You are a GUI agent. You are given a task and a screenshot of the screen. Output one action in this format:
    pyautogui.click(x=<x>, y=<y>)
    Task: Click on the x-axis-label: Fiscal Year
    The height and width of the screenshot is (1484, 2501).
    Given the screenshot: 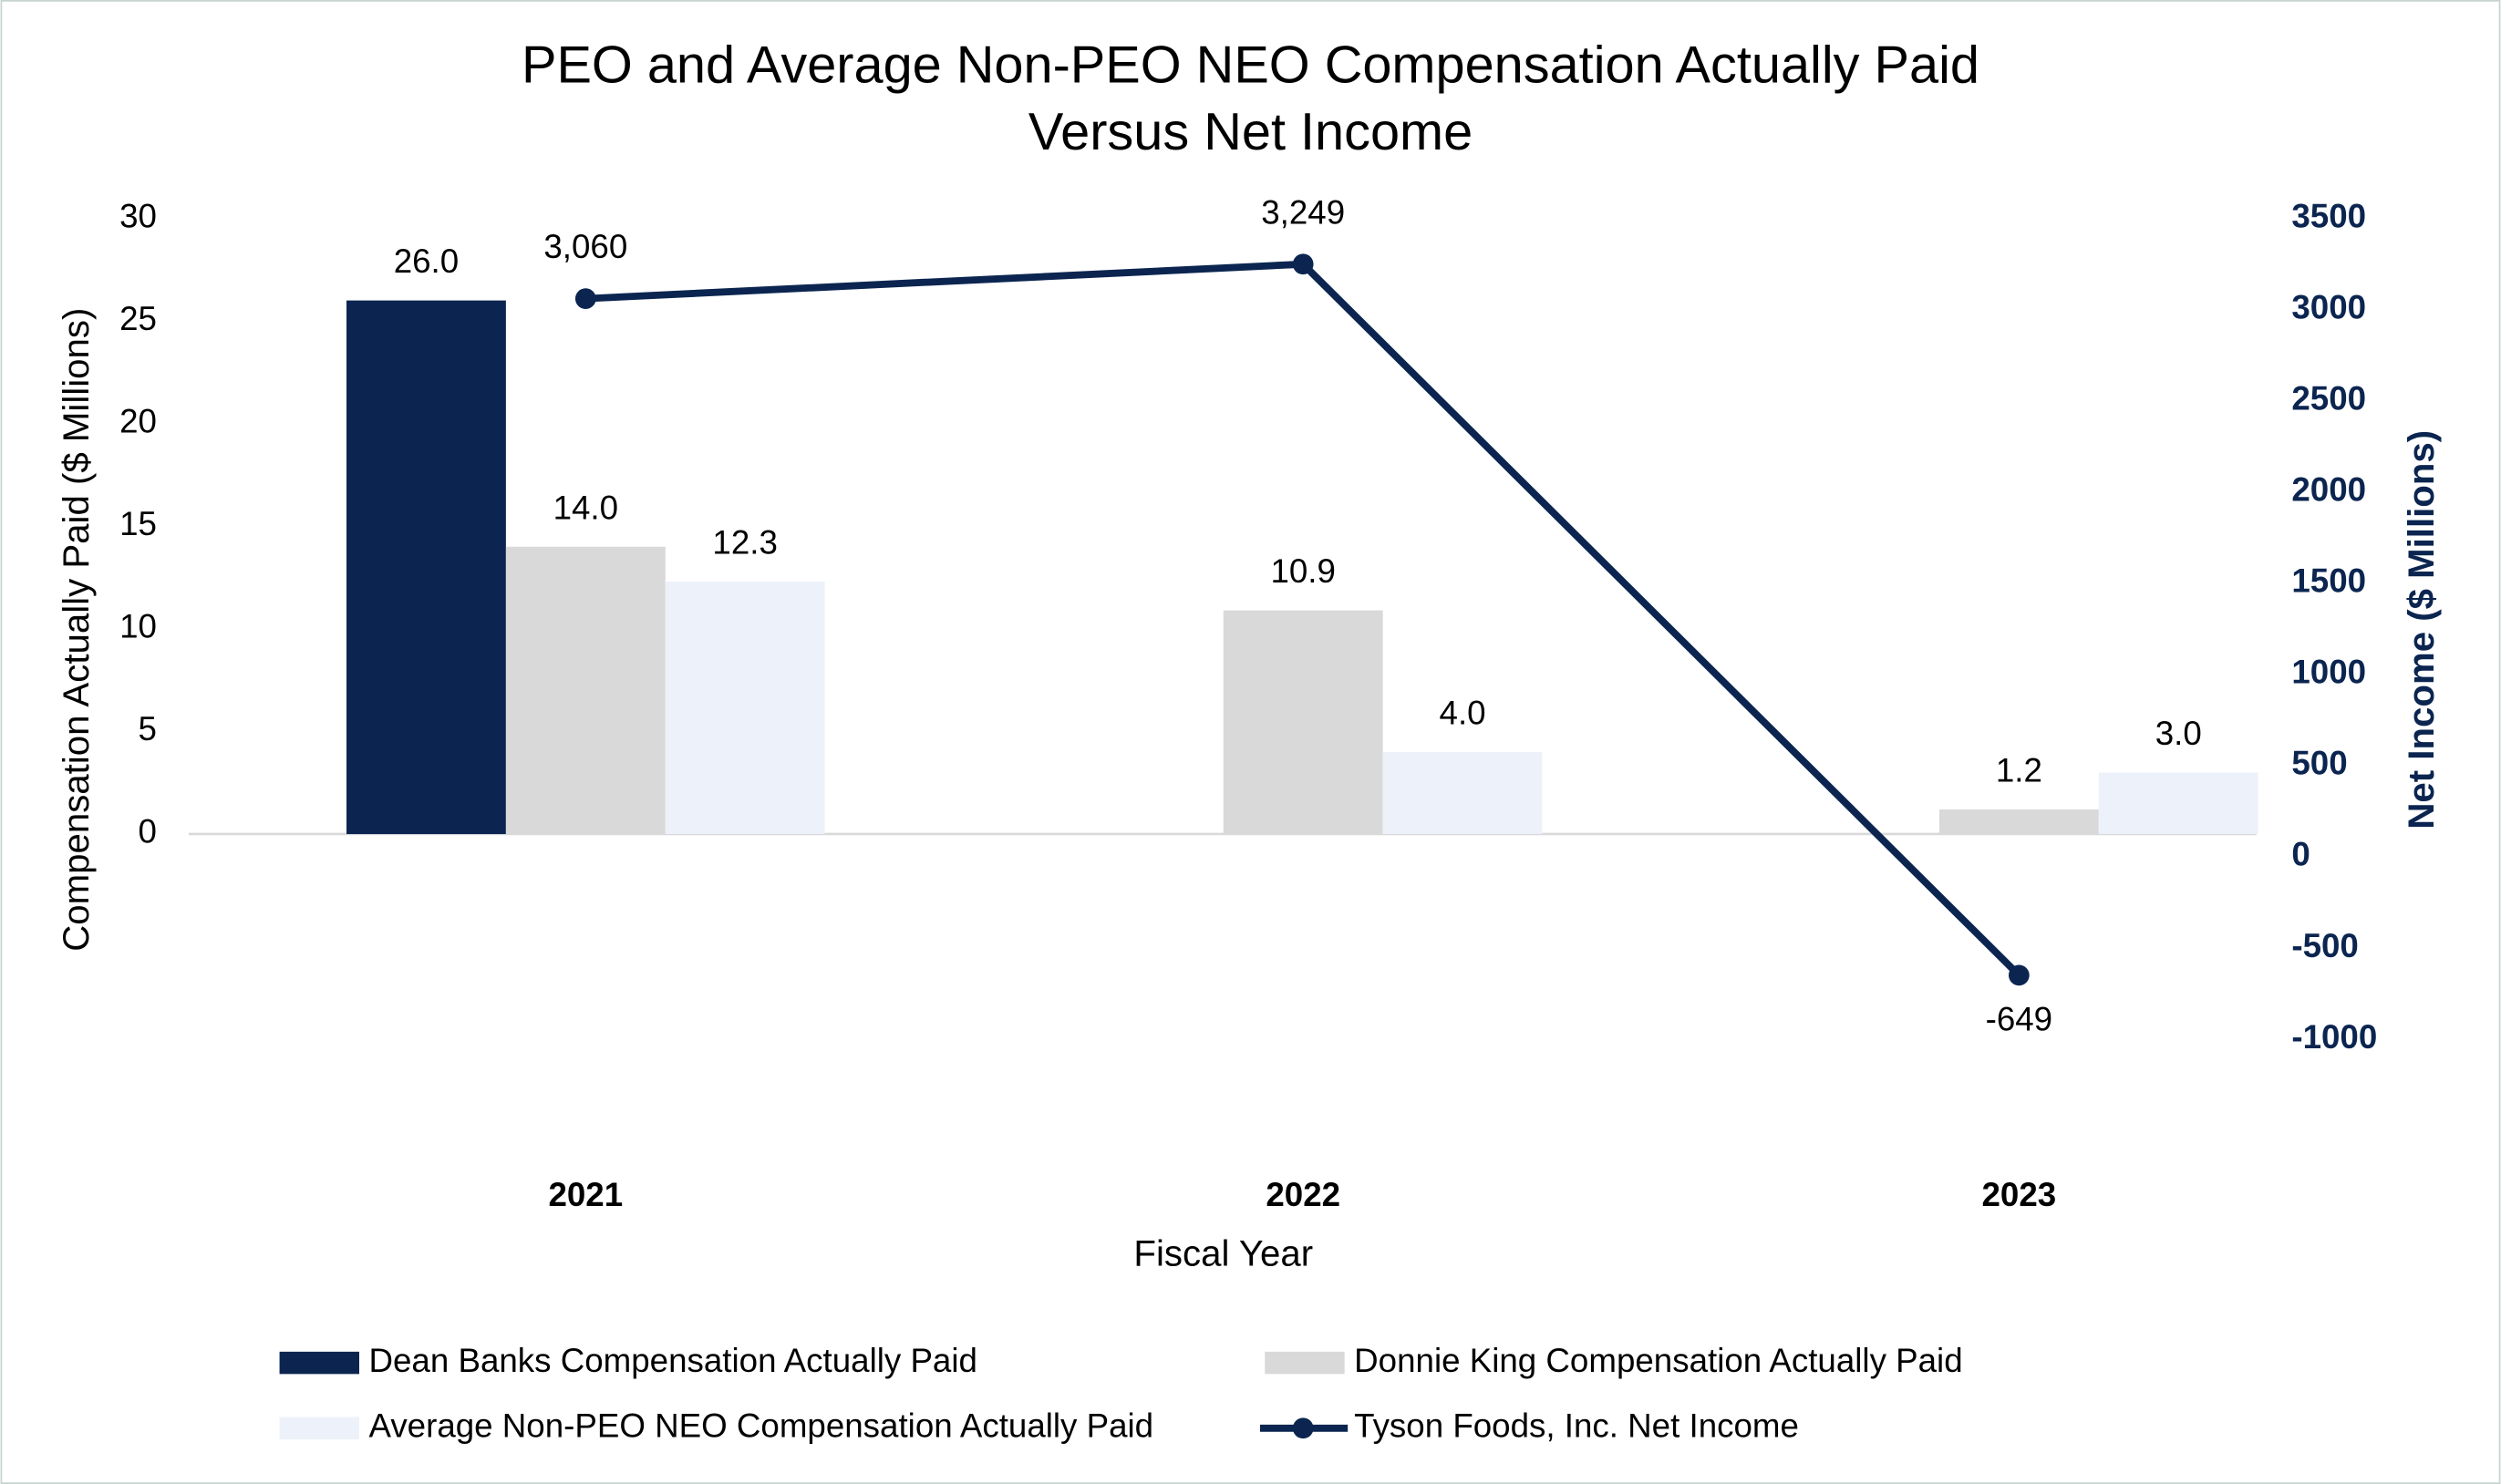 What is the action you would take?
    pyautogui.click(x=1223, y=1253)
    